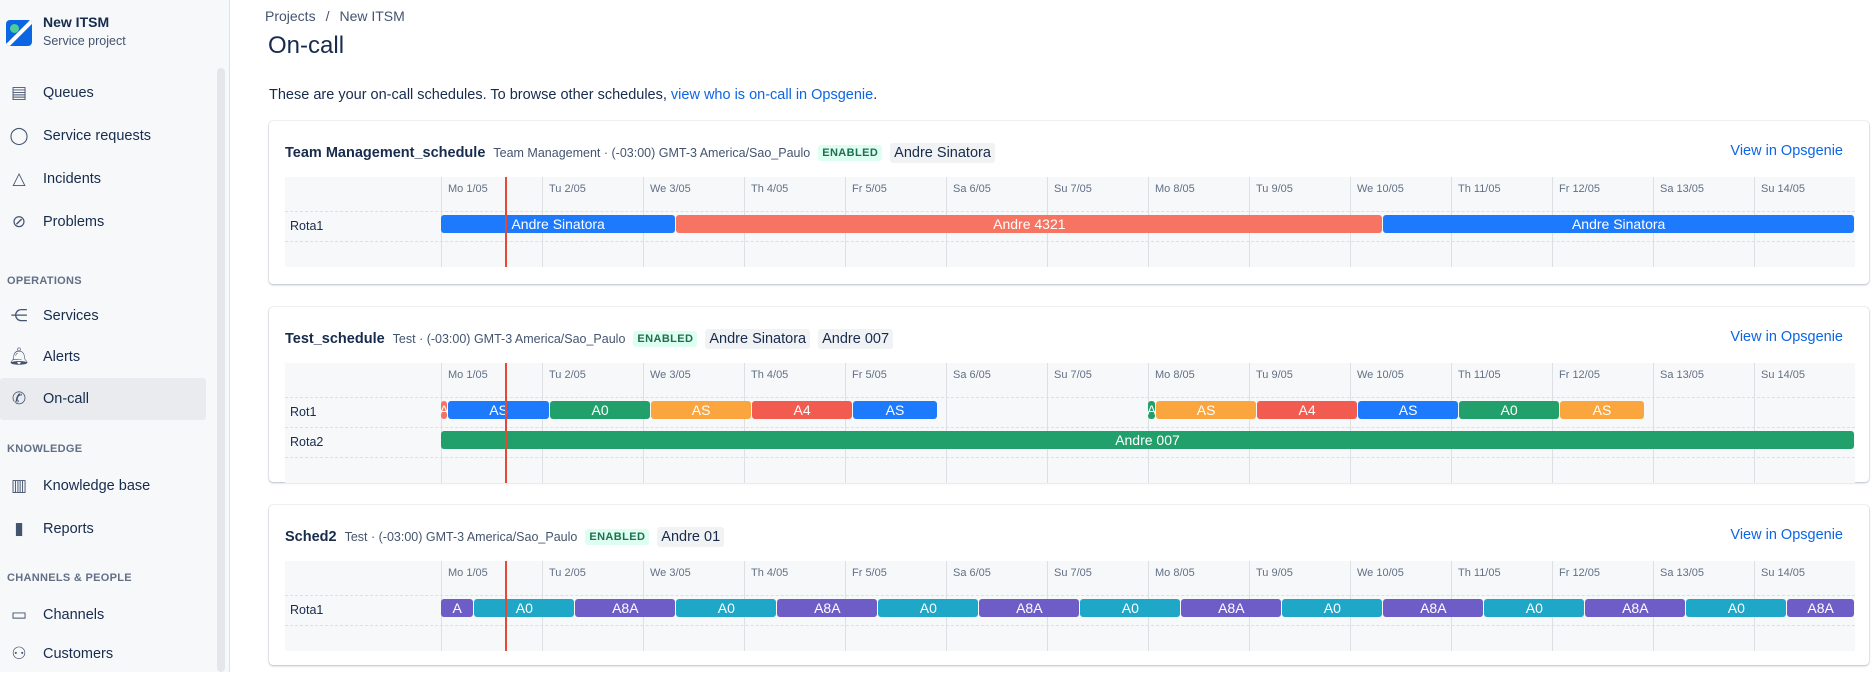  I want to click on breadcrumb-project: New ITSM, so click(372, 16).